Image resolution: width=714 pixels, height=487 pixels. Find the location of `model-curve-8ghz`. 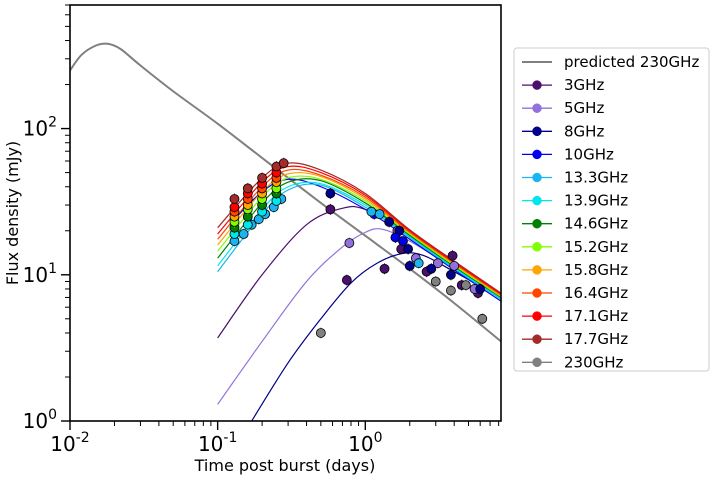

model-curve-8ghz is located at coordinates (376, 336).